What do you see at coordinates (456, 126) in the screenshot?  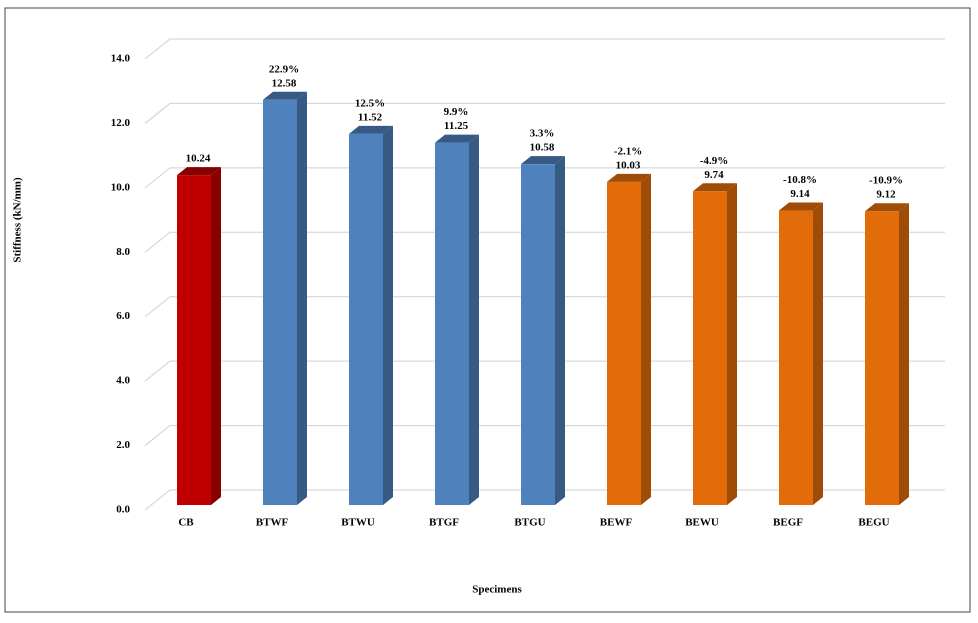 I see `value-label: 11.25` at bounding box center [456, 126].